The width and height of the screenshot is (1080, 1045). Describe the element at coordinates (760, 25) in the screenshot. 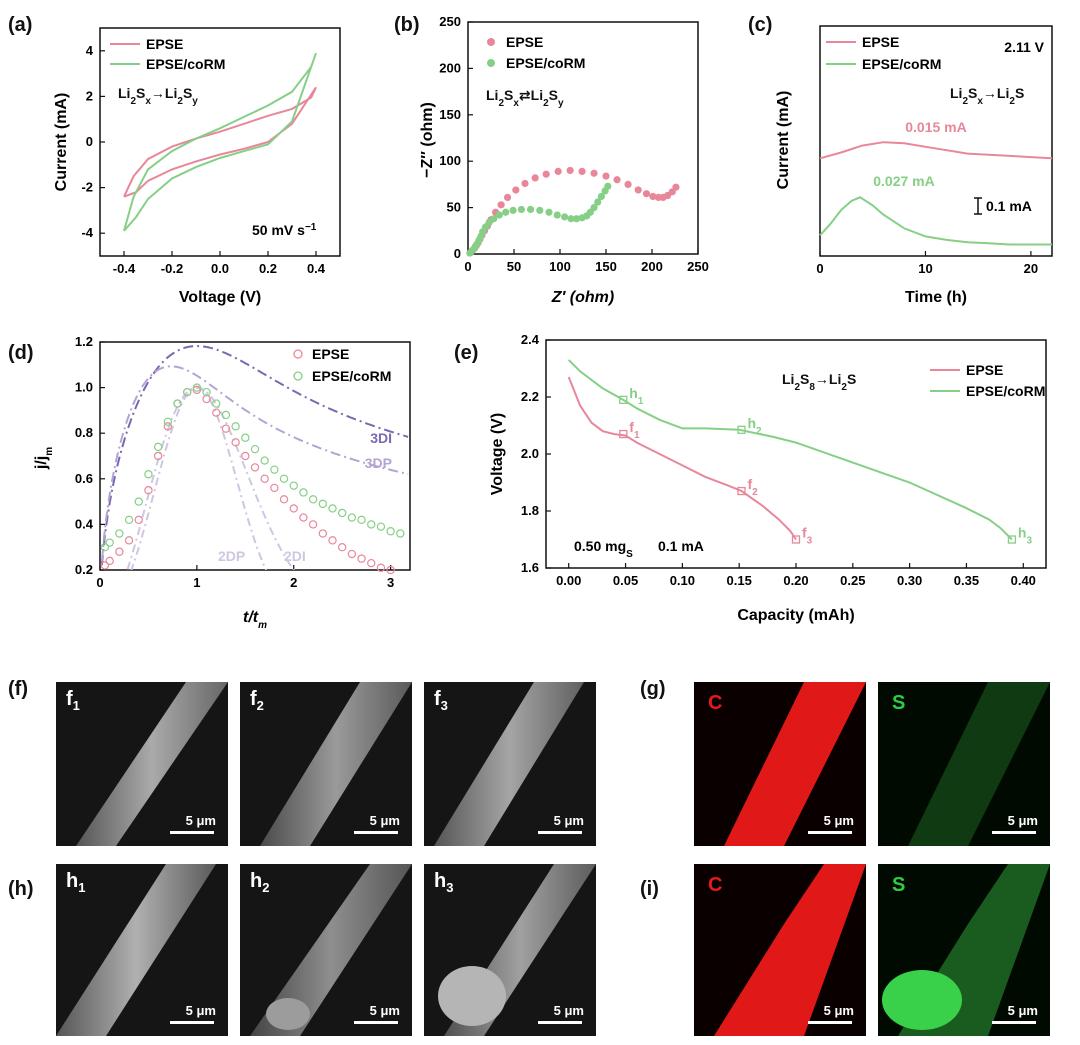

I see `panel-label-c: (c)` at that location.